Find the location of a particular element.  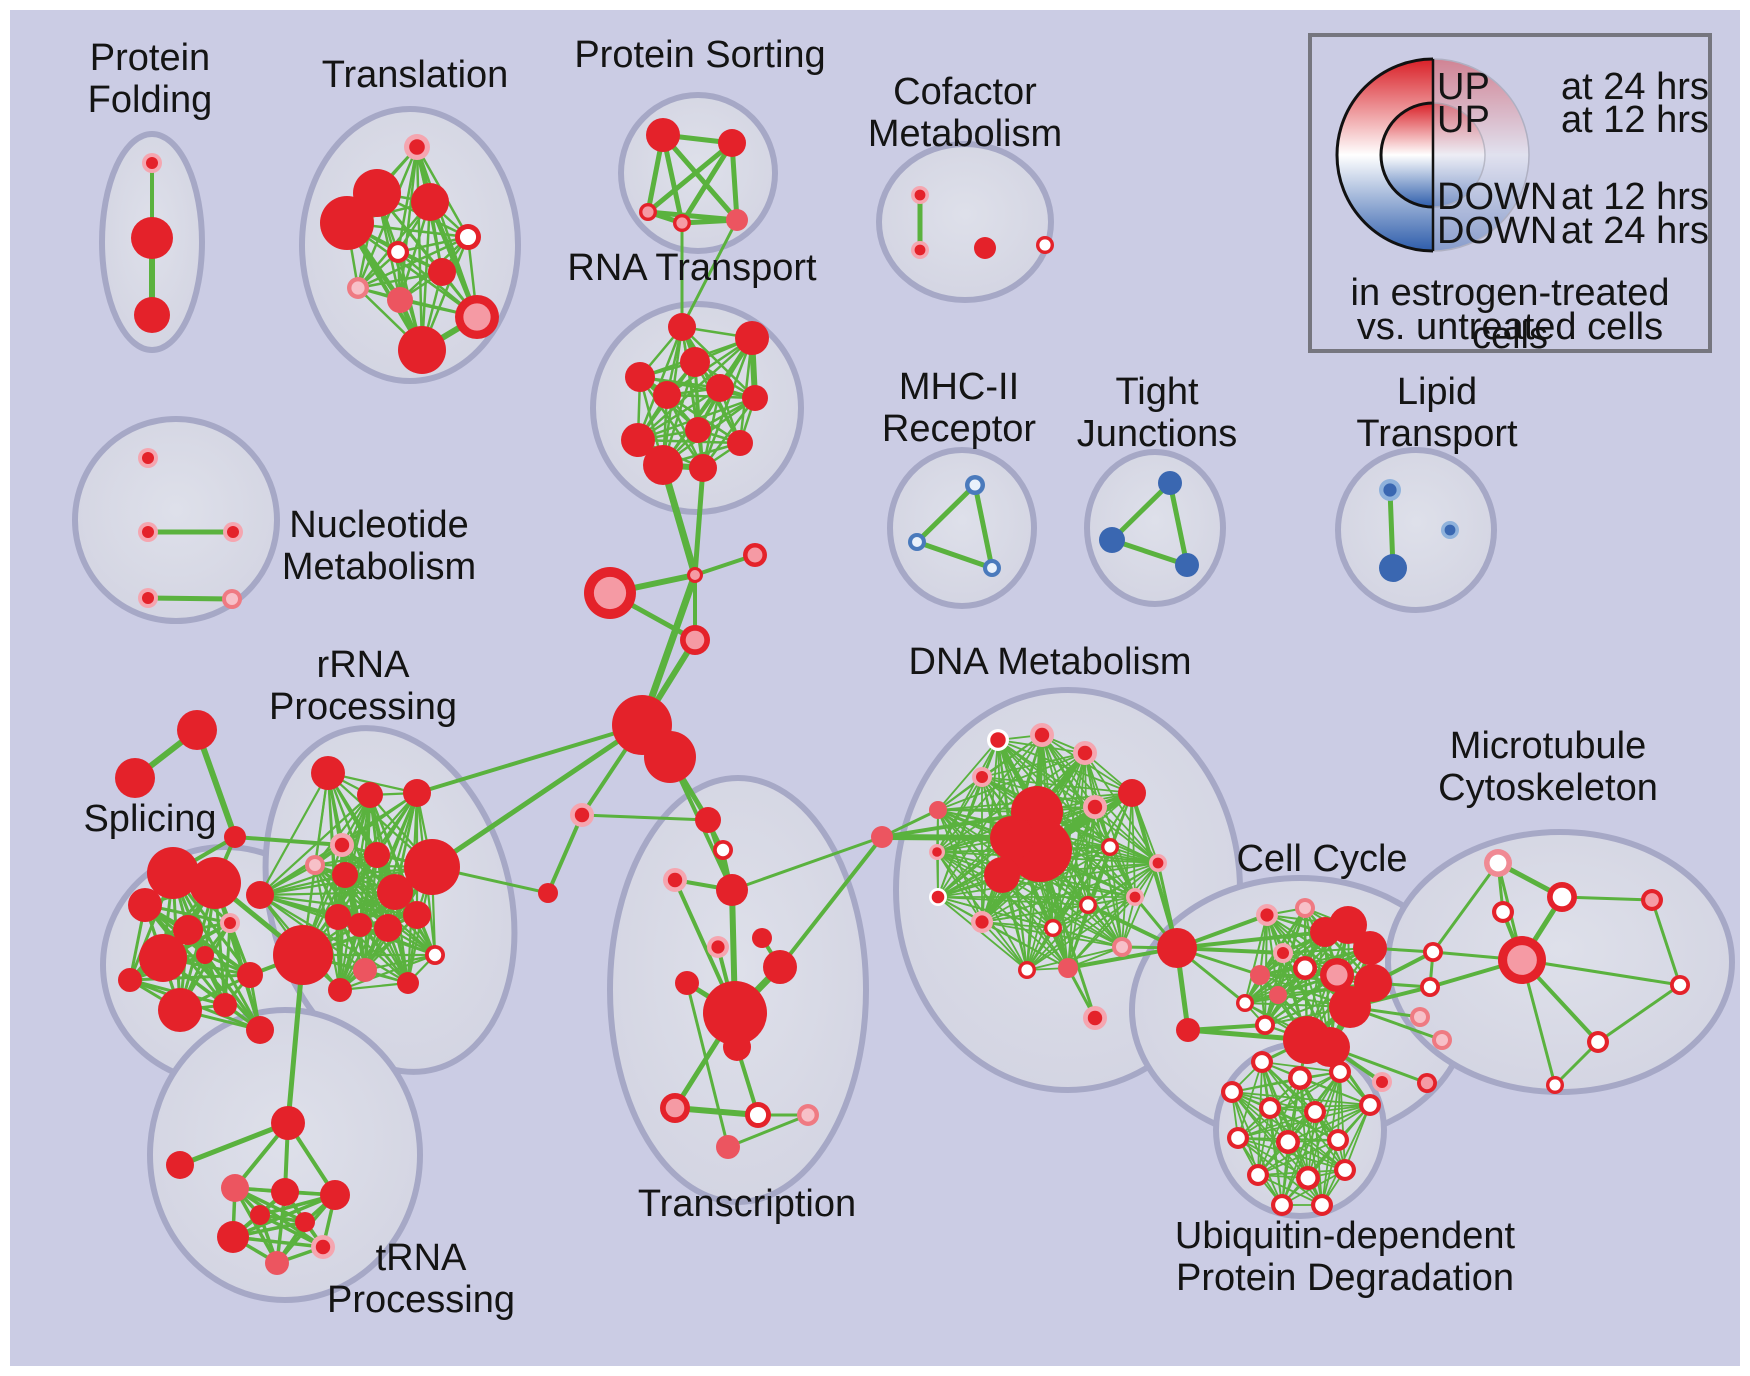

network-node-dm5 is located at coordinates (1132, 793).